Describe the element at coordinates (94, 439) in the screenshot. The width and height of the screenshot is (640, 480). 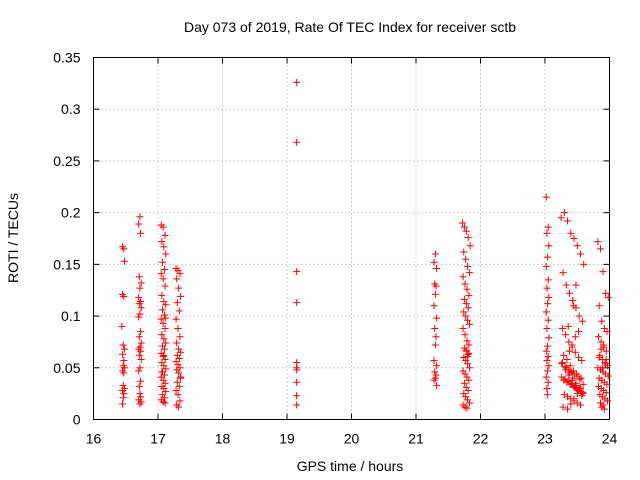
I see `x-tick-label: 16` at that location.